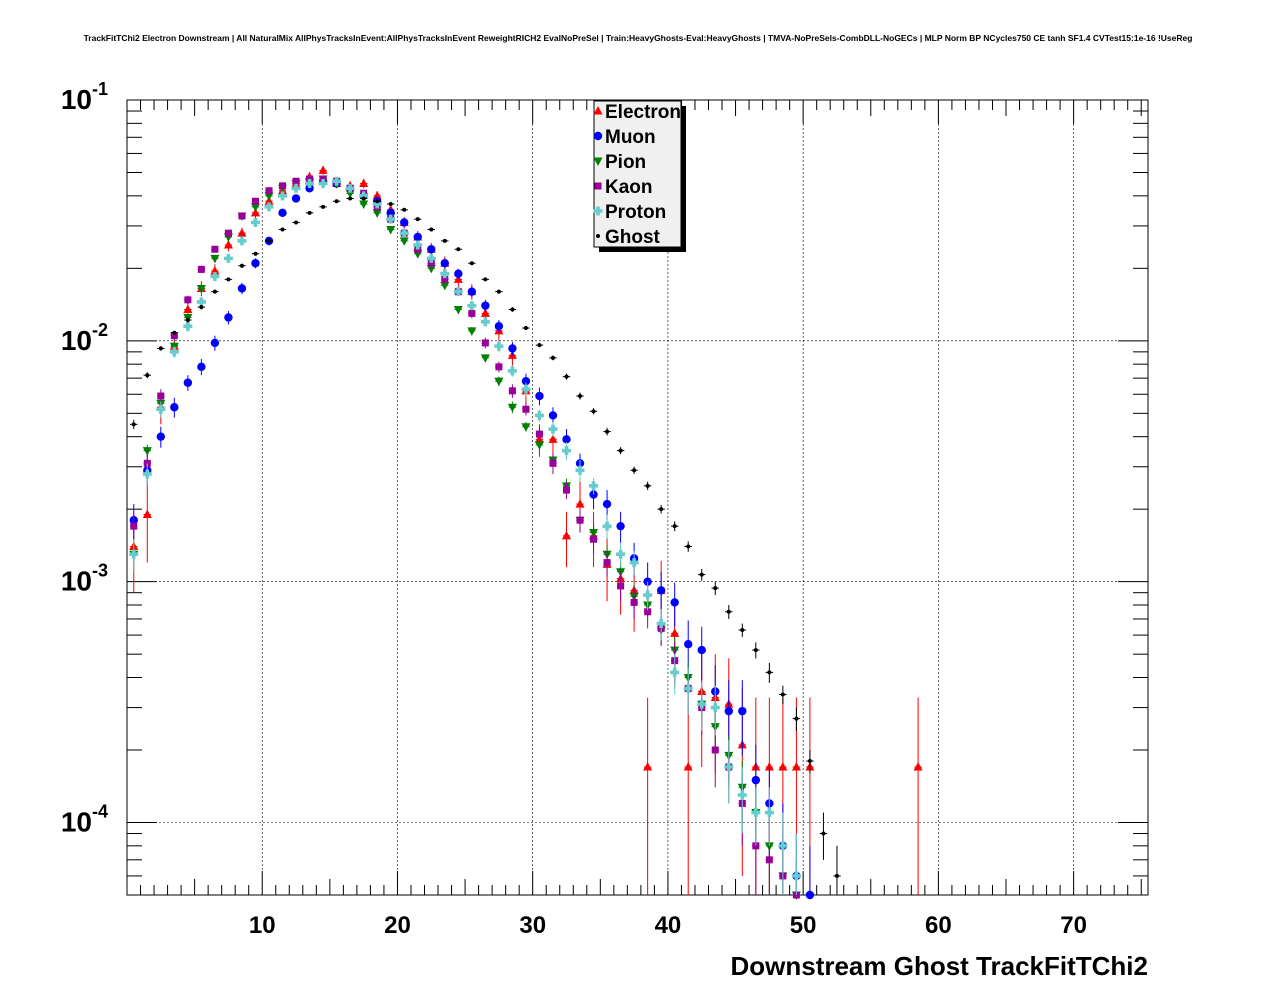  Describe the element at coordinates (939, 966) in the screenshot. I see `x-axis-label: Downstream Ghost TrackFitTChi2` at that location.